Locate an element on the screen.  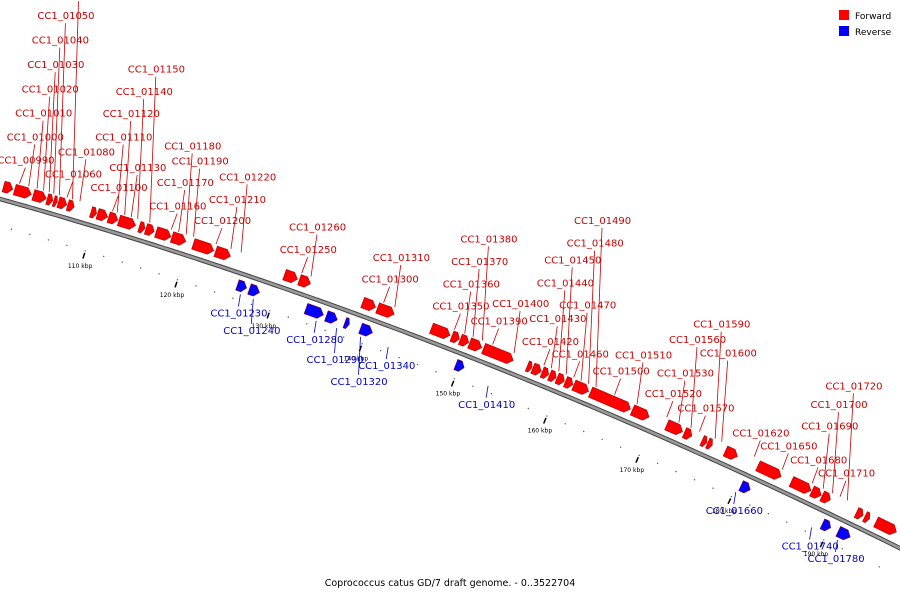
tick-label: 130 kbp is located at coordinates (264, 326).